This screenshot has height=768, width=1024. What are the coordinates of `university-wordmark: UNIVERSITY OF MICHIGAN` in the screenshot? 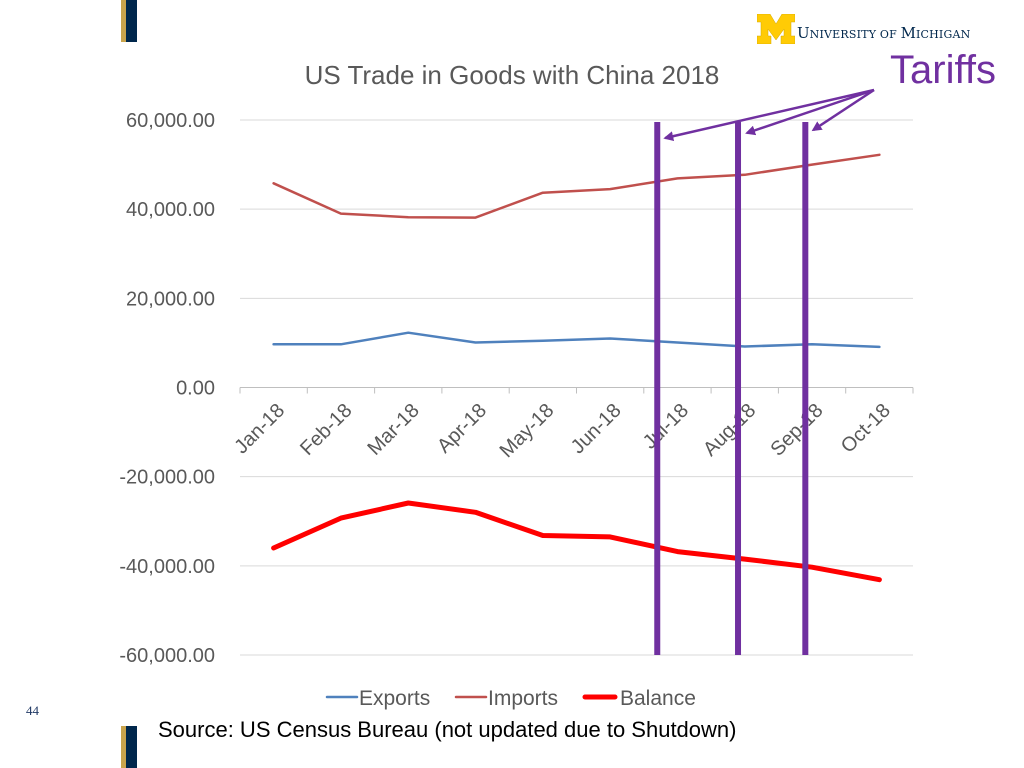 It's located at (884, 33).